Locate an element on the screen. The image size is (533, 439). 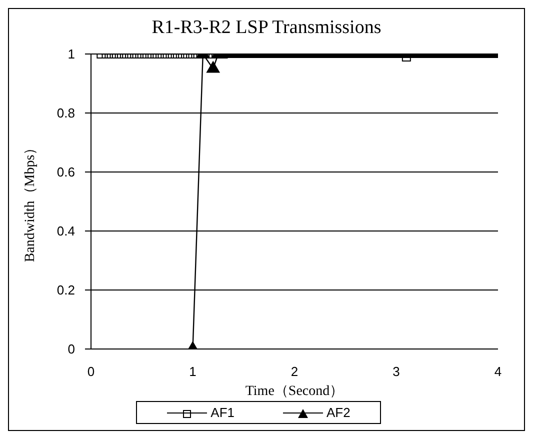
y-axis-title: Bandwidth（Mbps） is located at coordinates (30, 201).